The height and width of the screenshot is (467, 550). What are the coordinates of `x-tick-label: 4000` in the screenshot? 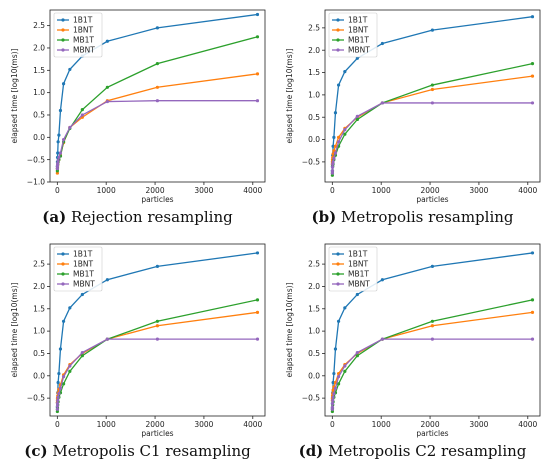 It's located at (527, 424).